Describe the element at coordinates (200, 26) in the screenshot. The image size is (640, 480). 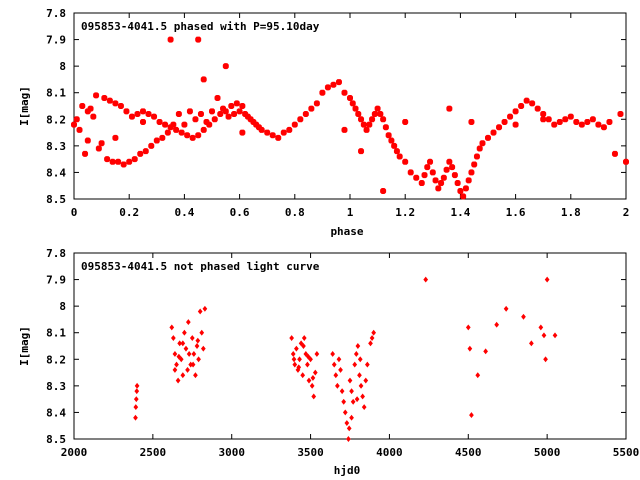
I see `chart-title: 095853-4041.5 phased with P=95.10day` at that location.